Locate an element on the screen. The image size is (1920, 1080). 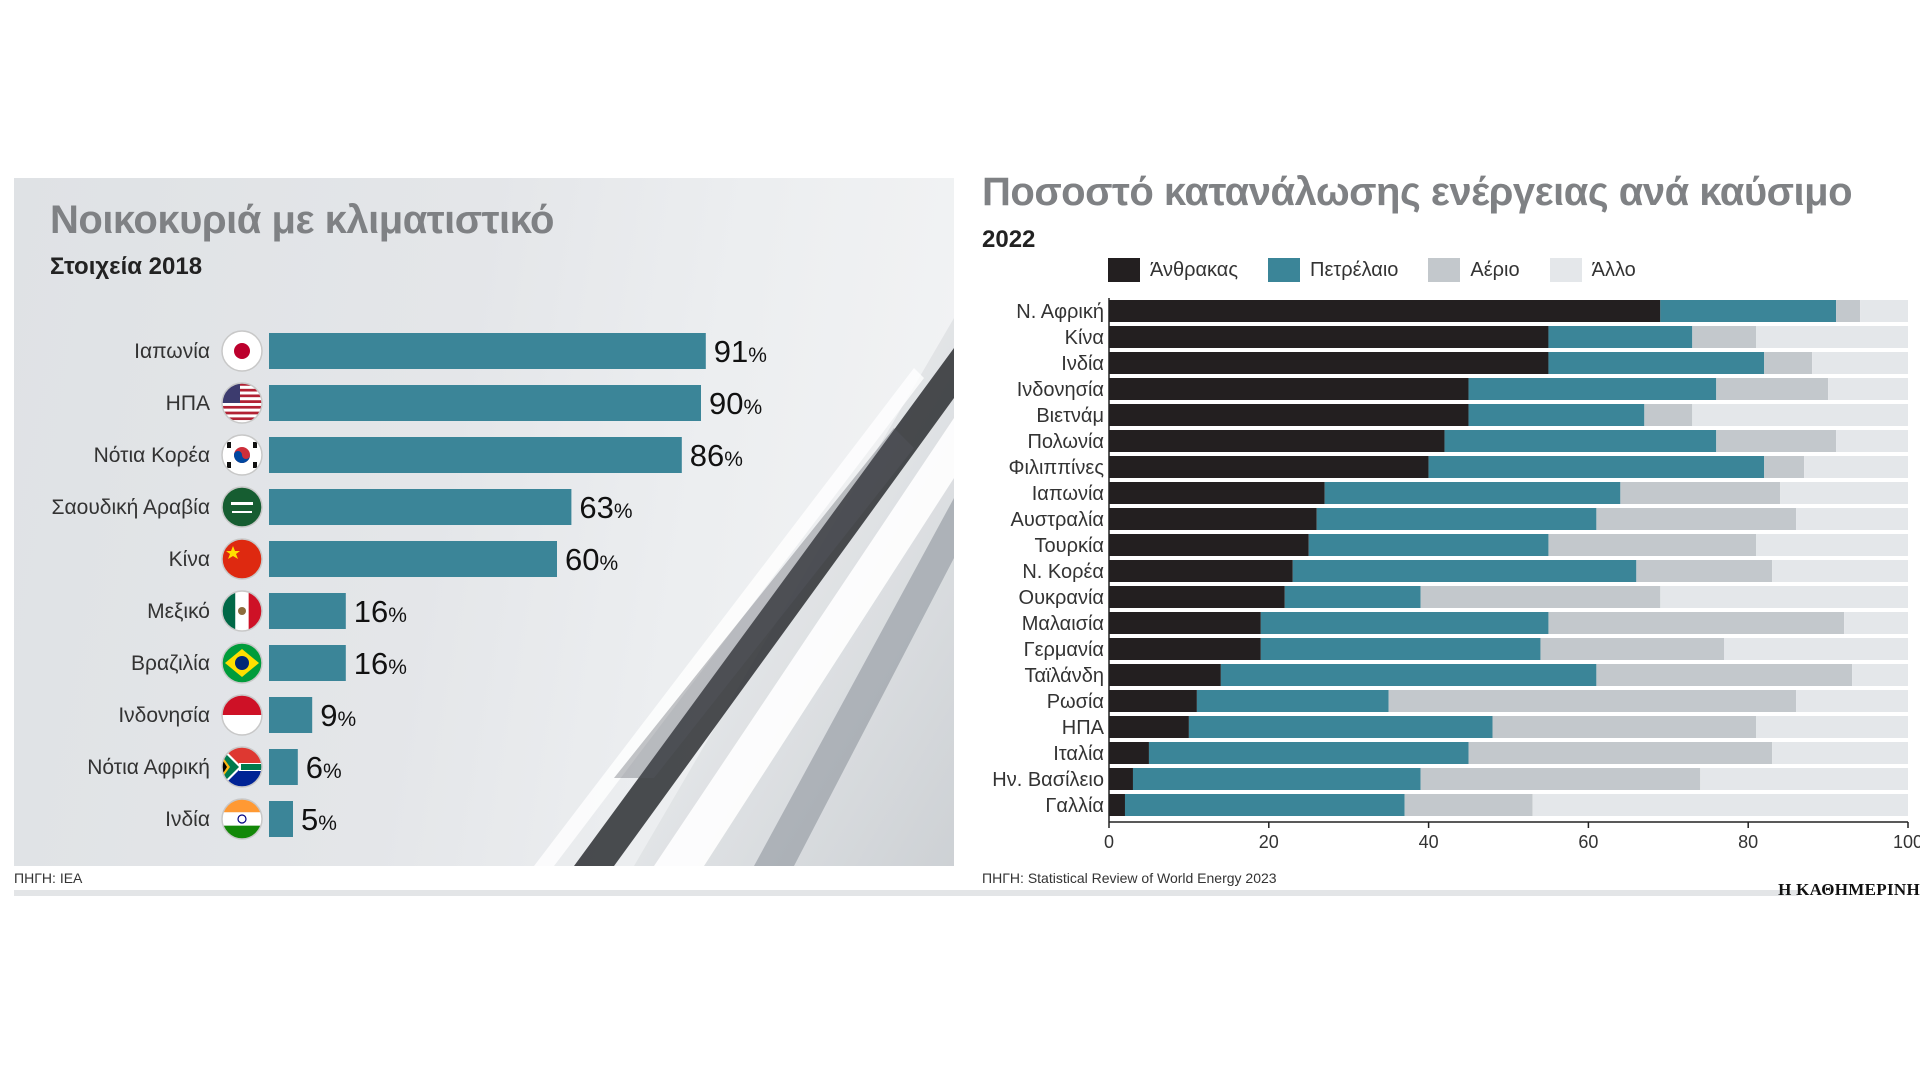
energy-row: Ν. Κορέα is located at coordinates (1465, 571).